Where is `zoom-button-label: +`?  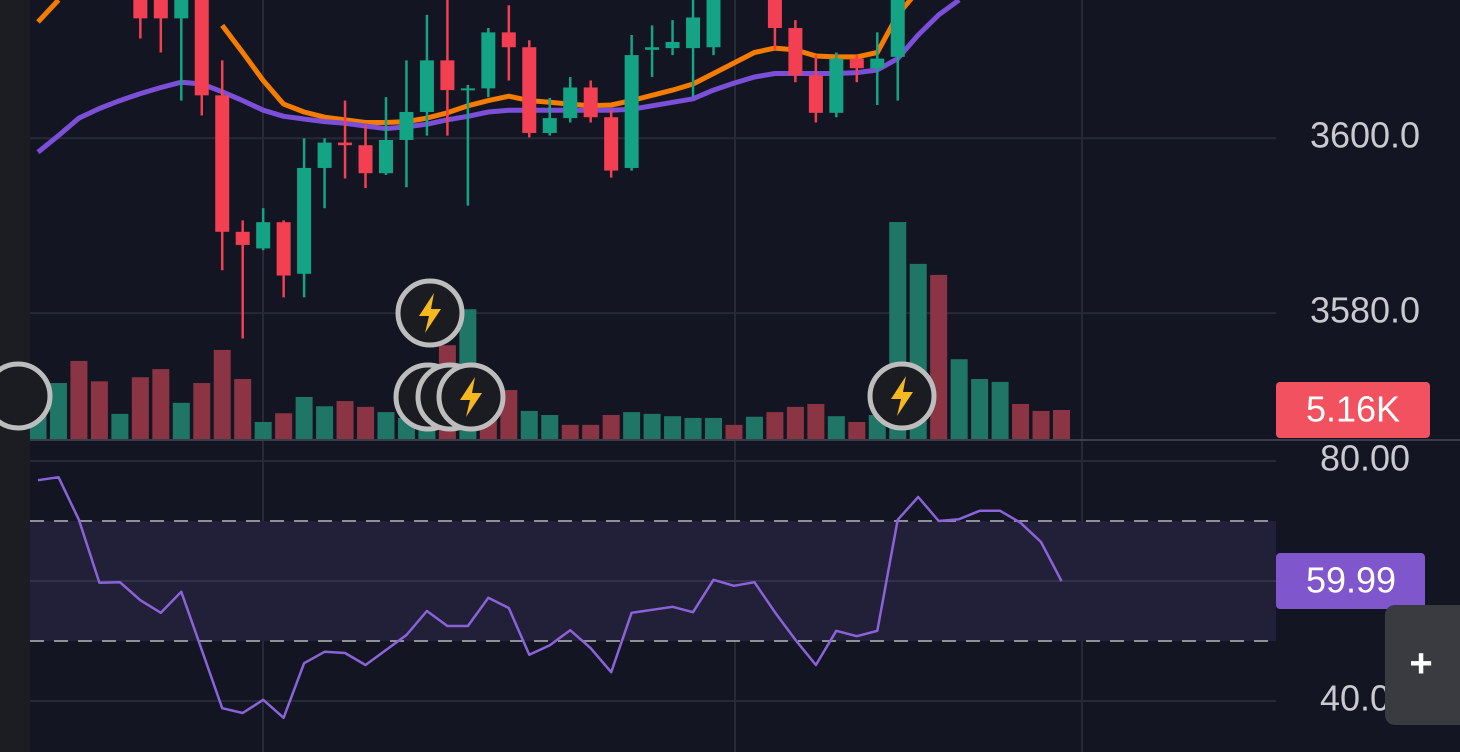
zoom-button-label: + is located at coordinates (1420, 664).